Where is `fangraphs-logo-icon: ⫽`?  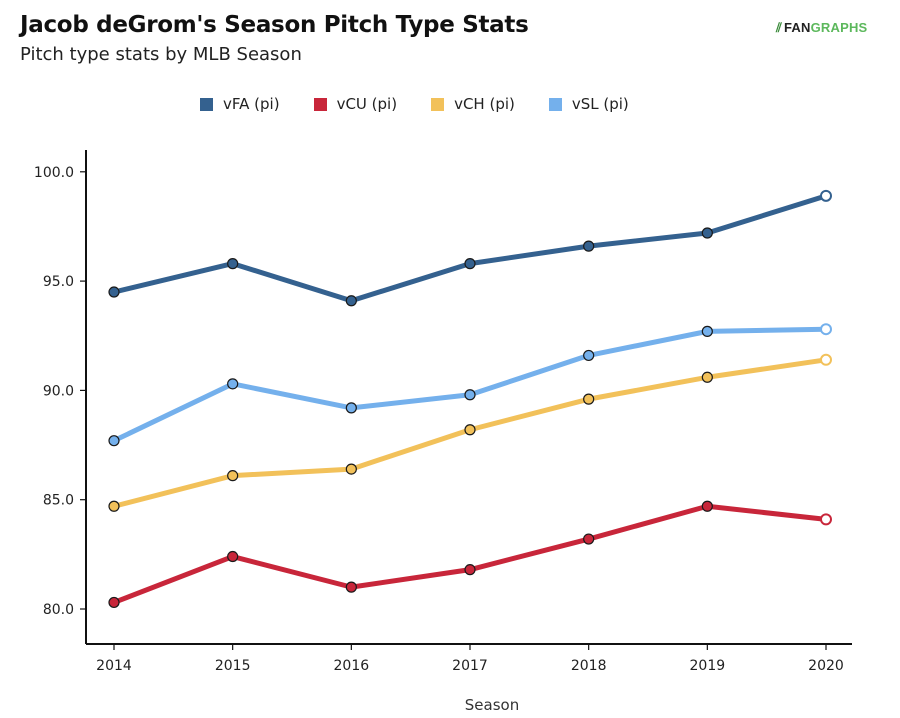 fangraphs-logo-icon: ⫽ is located at coordinates (779, 27).